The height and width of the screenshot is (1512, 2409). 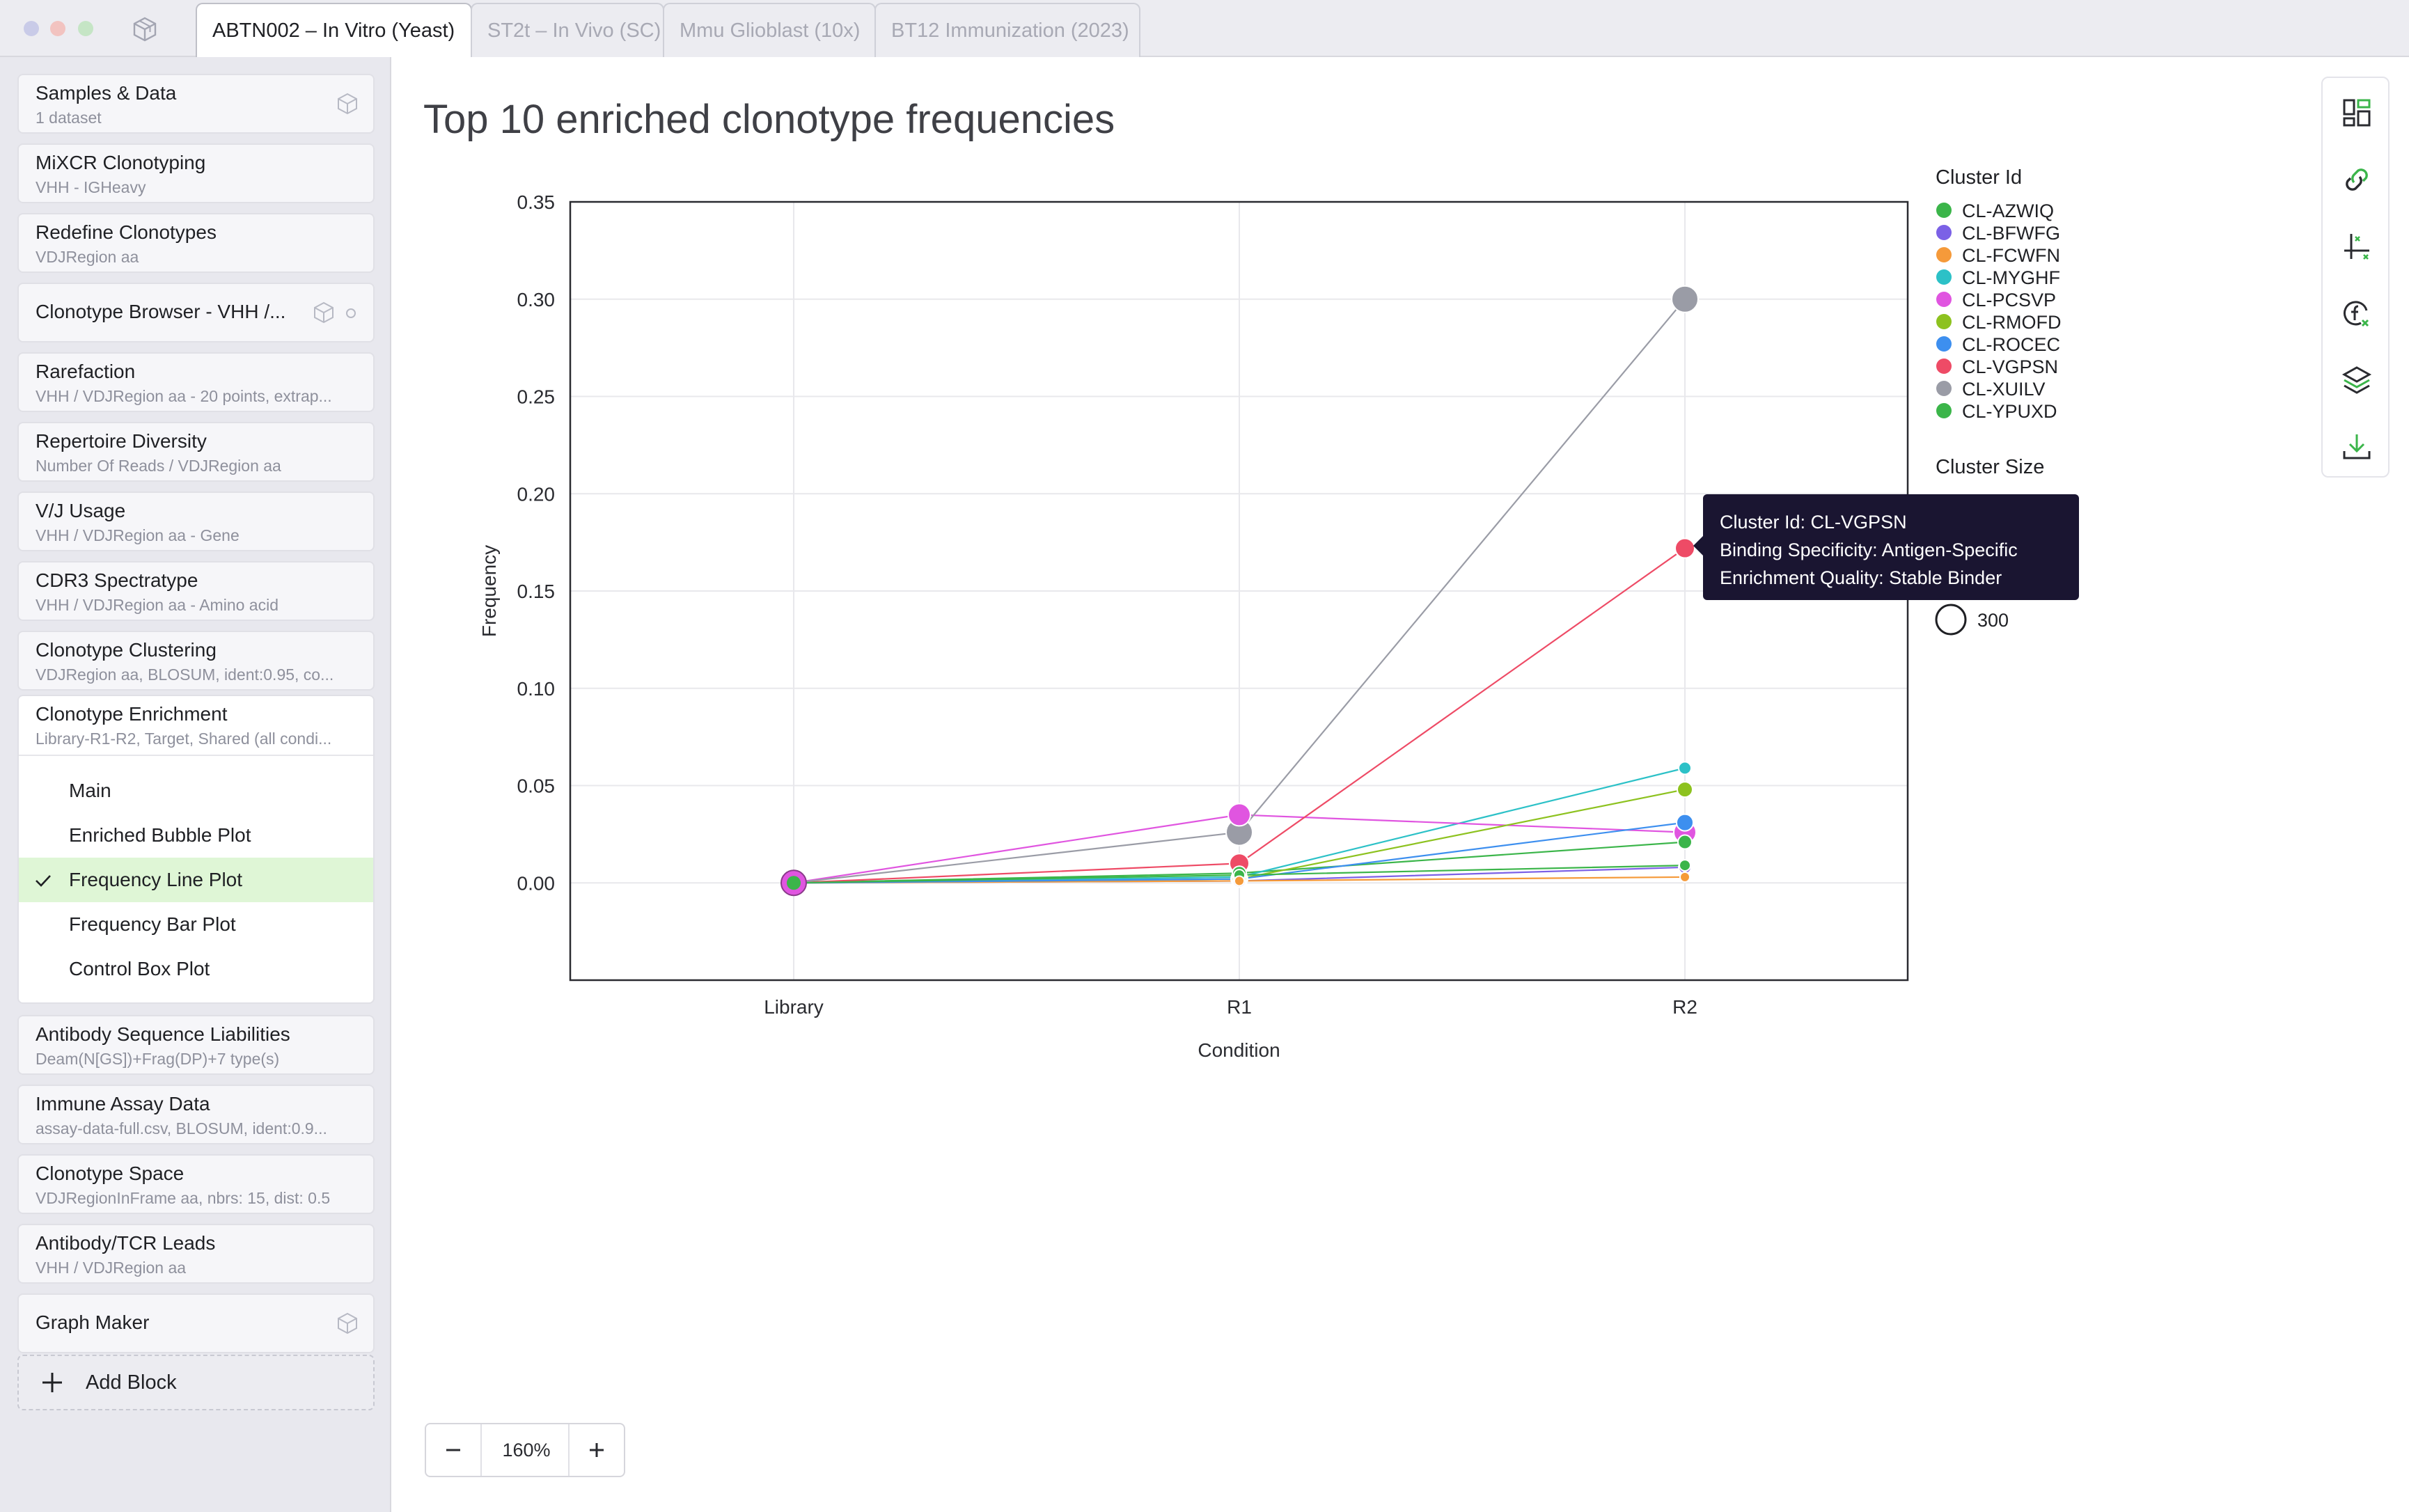 I want to click on subitem-label: Control Box Plot, so click(x=139, y=969).